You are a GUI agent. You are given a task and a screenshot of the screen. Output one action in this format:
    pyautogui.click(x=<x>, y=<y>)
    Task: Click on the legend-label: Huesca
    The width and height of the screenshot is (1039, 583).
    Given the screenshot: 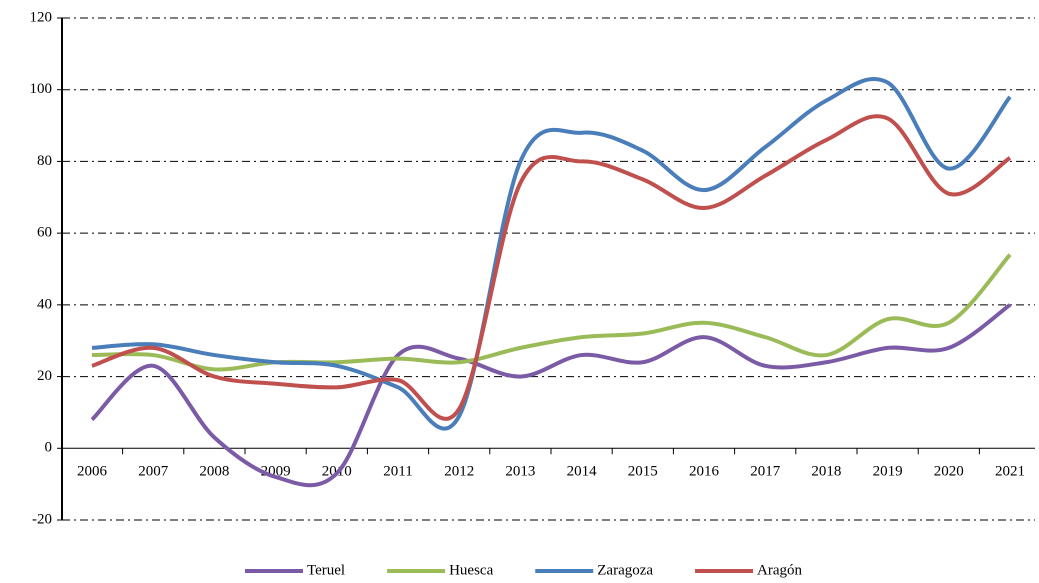 What is the action you would take?
    pyautogui.click(x=471, y=570)
    